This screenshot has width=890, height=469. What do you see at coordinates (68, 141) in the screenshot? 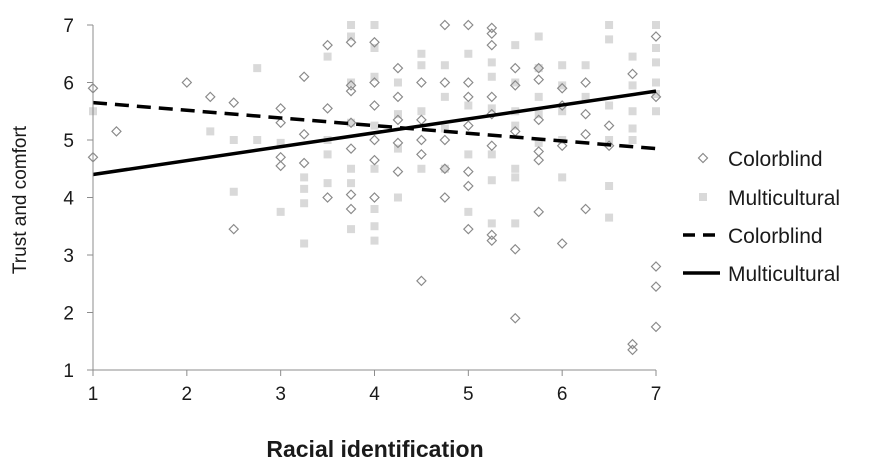
I see `y-tick-label: 5` at bounding box center [68, 141].